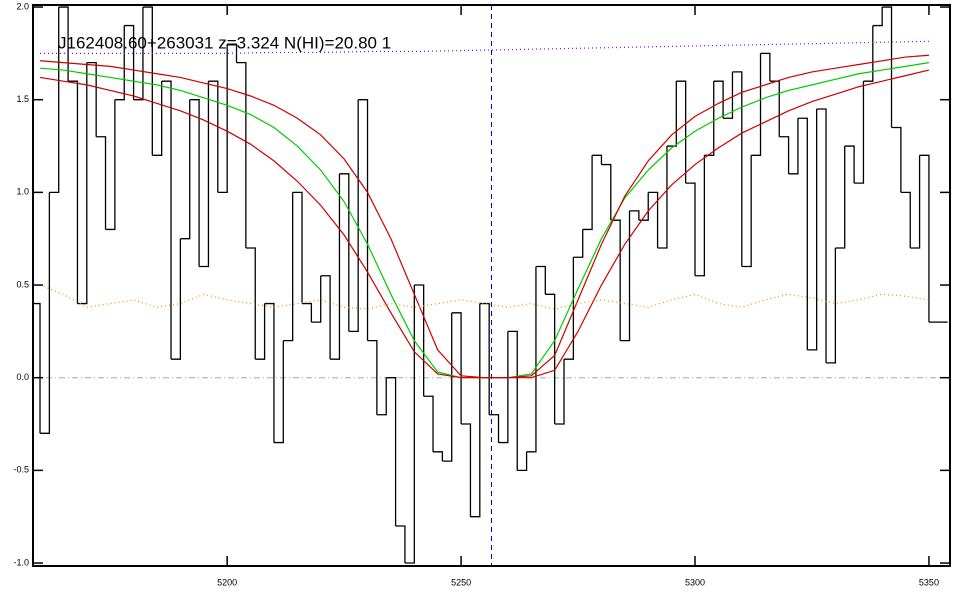 This screenshot has height=600, width=960. Describe the element at coordinates (22, 6) in the screenshot. I see `y-tick-label: 2.0` at that location.